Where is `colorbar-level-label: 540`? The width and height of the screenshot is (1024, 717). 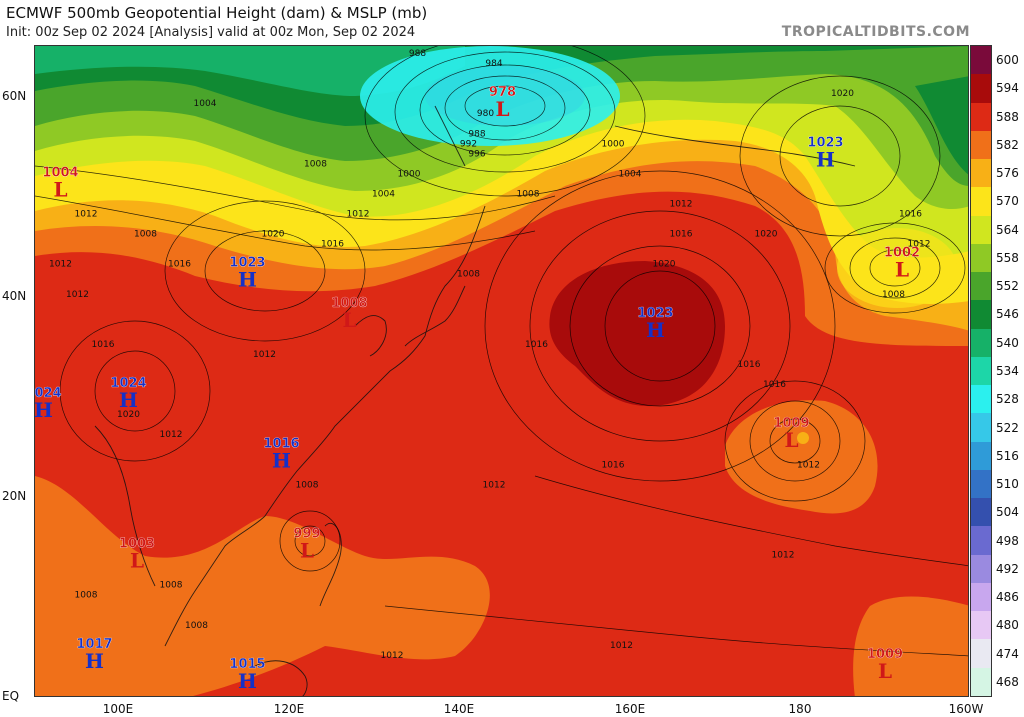 colorbar-level-label: 540 is located at coordinates (1007, 342).